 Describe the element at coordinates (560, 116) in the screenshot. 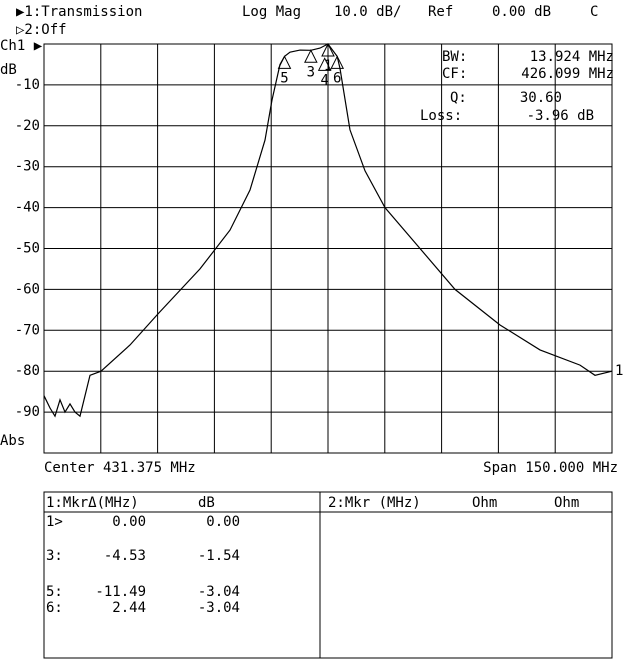

I see `info-value: -3.96 dB` at that location.